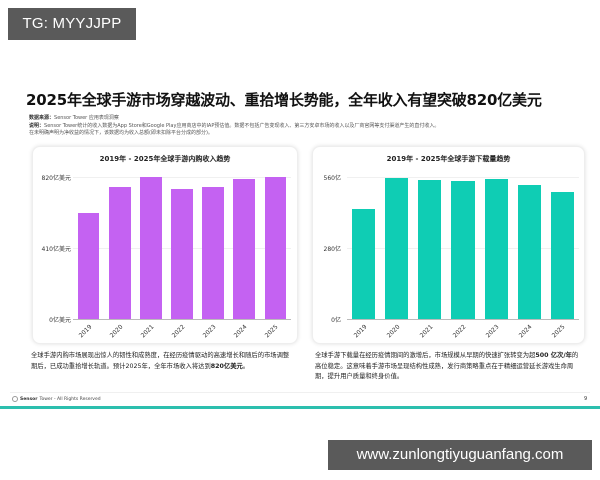 The height and width of the screenshot is (480, 600). Describe the element at coordinates (165, 159) in the screenshot. I see `revenue-chart-title: 2019年 - 2025年全球手游内购收入趋势` at that location.